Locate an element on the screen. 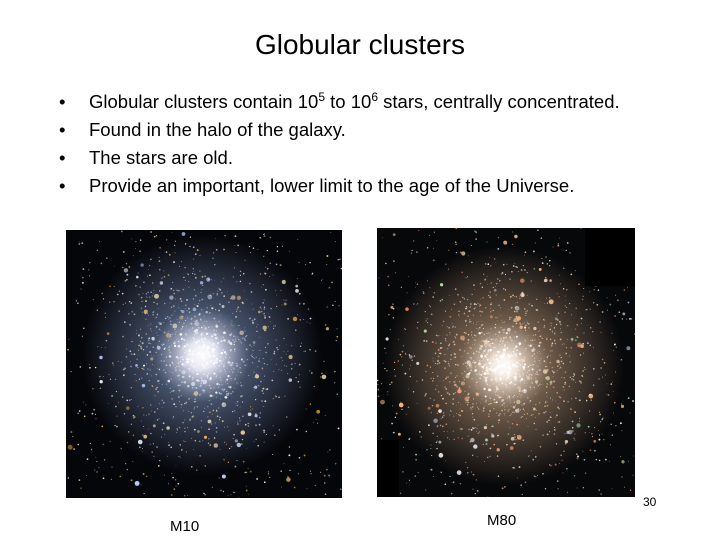 The height and width of the screenshot is (540, 720). bullet-text-part: Globular clusters contain 10 is located at coordinates (204, 101).